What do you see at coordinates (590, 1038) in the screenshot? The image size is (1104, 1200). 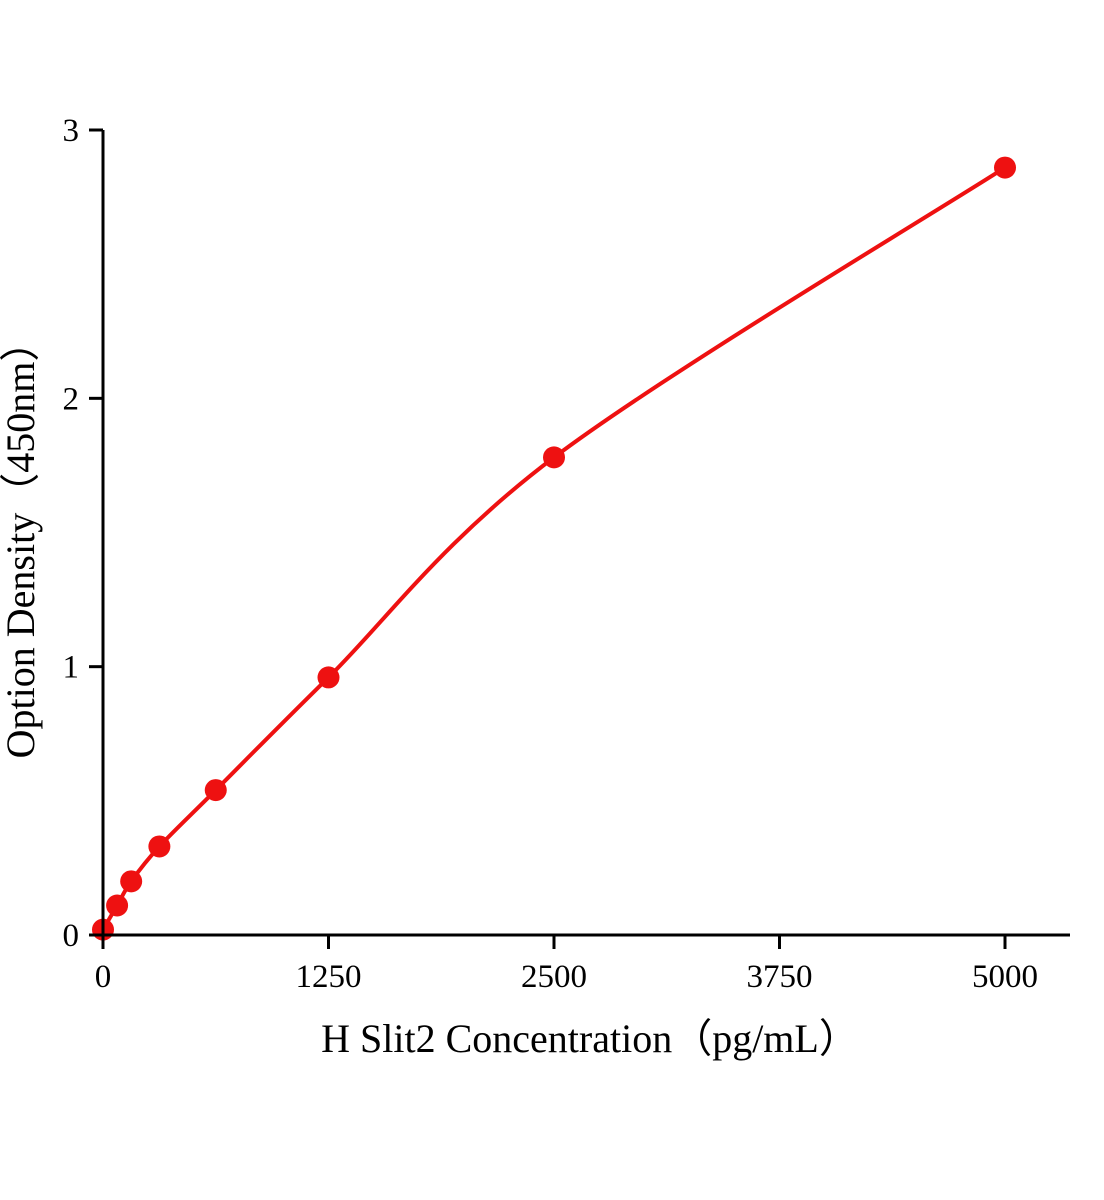 I see `x-axis-title: H Slit2 Concentration（pg/mL）` at bounding box center [590, 1038].